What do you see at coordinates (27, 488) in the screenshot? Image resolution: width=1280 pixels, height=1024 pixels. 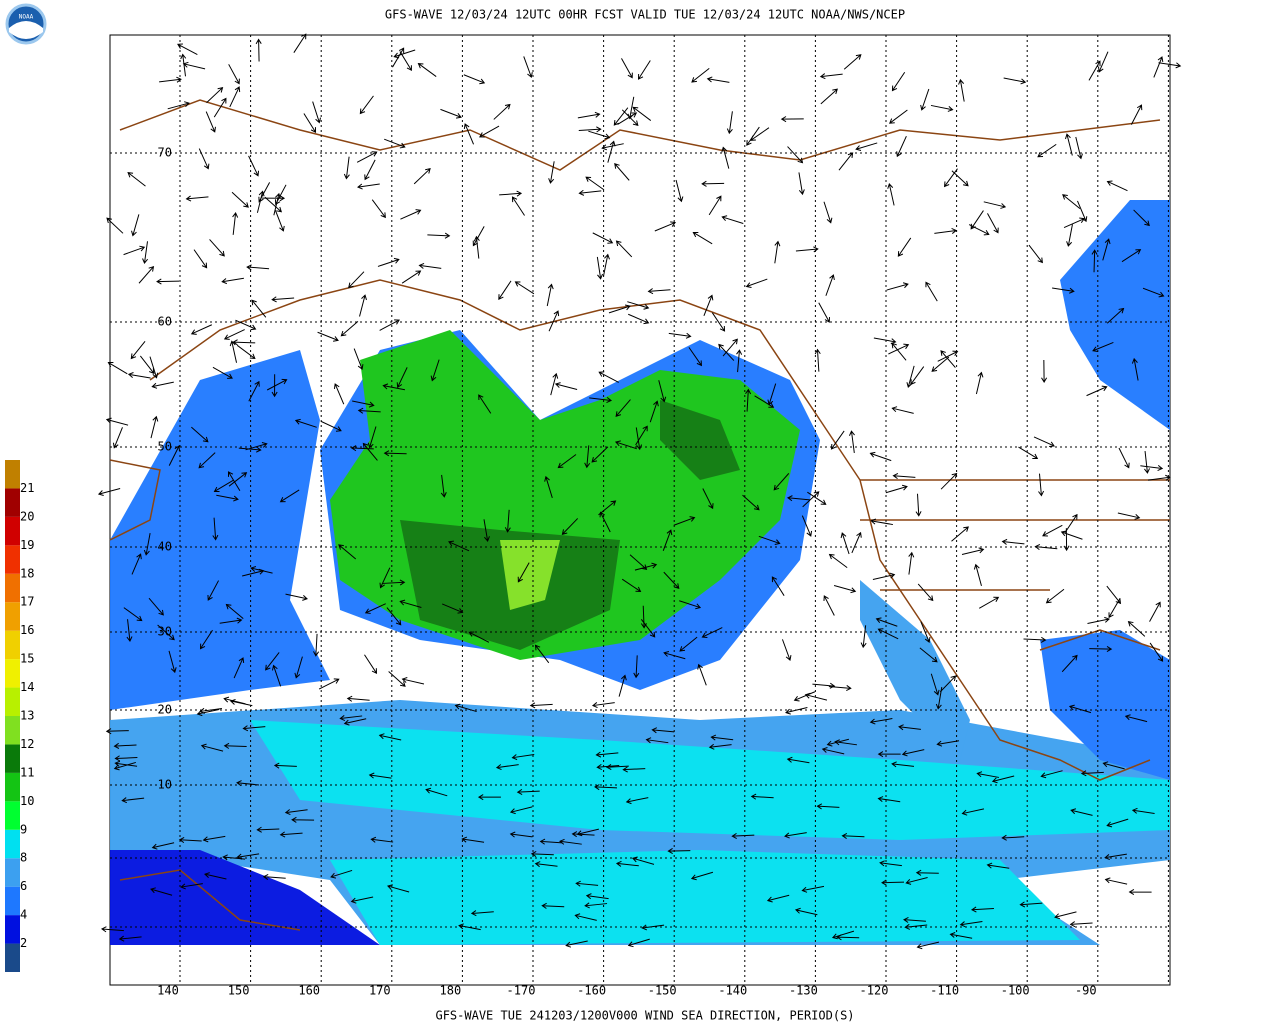 I see `colorbar-label: 21` at bounding box center [27, 488].